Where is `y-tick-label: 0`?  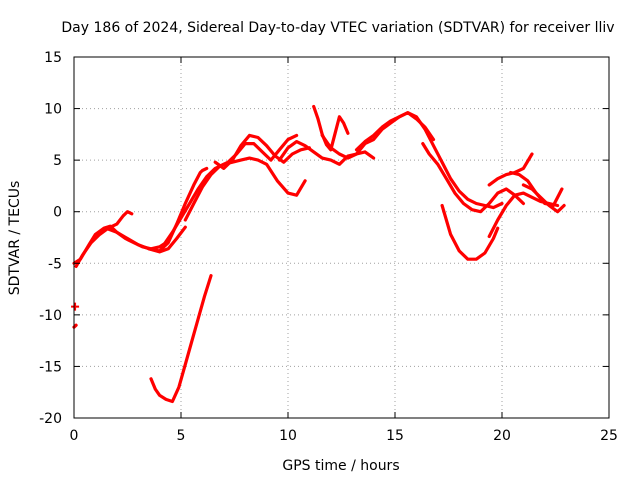
y-tick-label: 0 is located at coordinates (57, 213).